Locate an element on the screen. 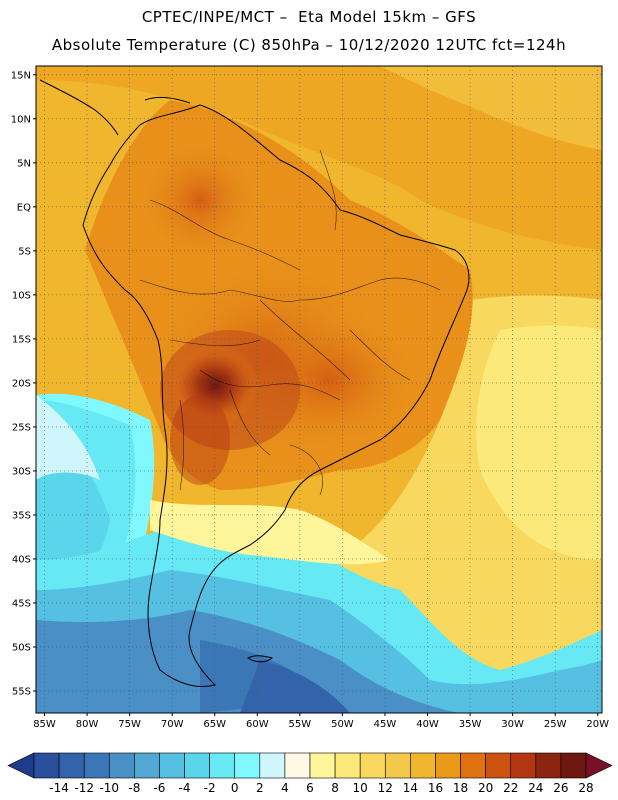 This screenshot has width=618, height=800. lat-label: EQ is located at coordinates (24, 207).